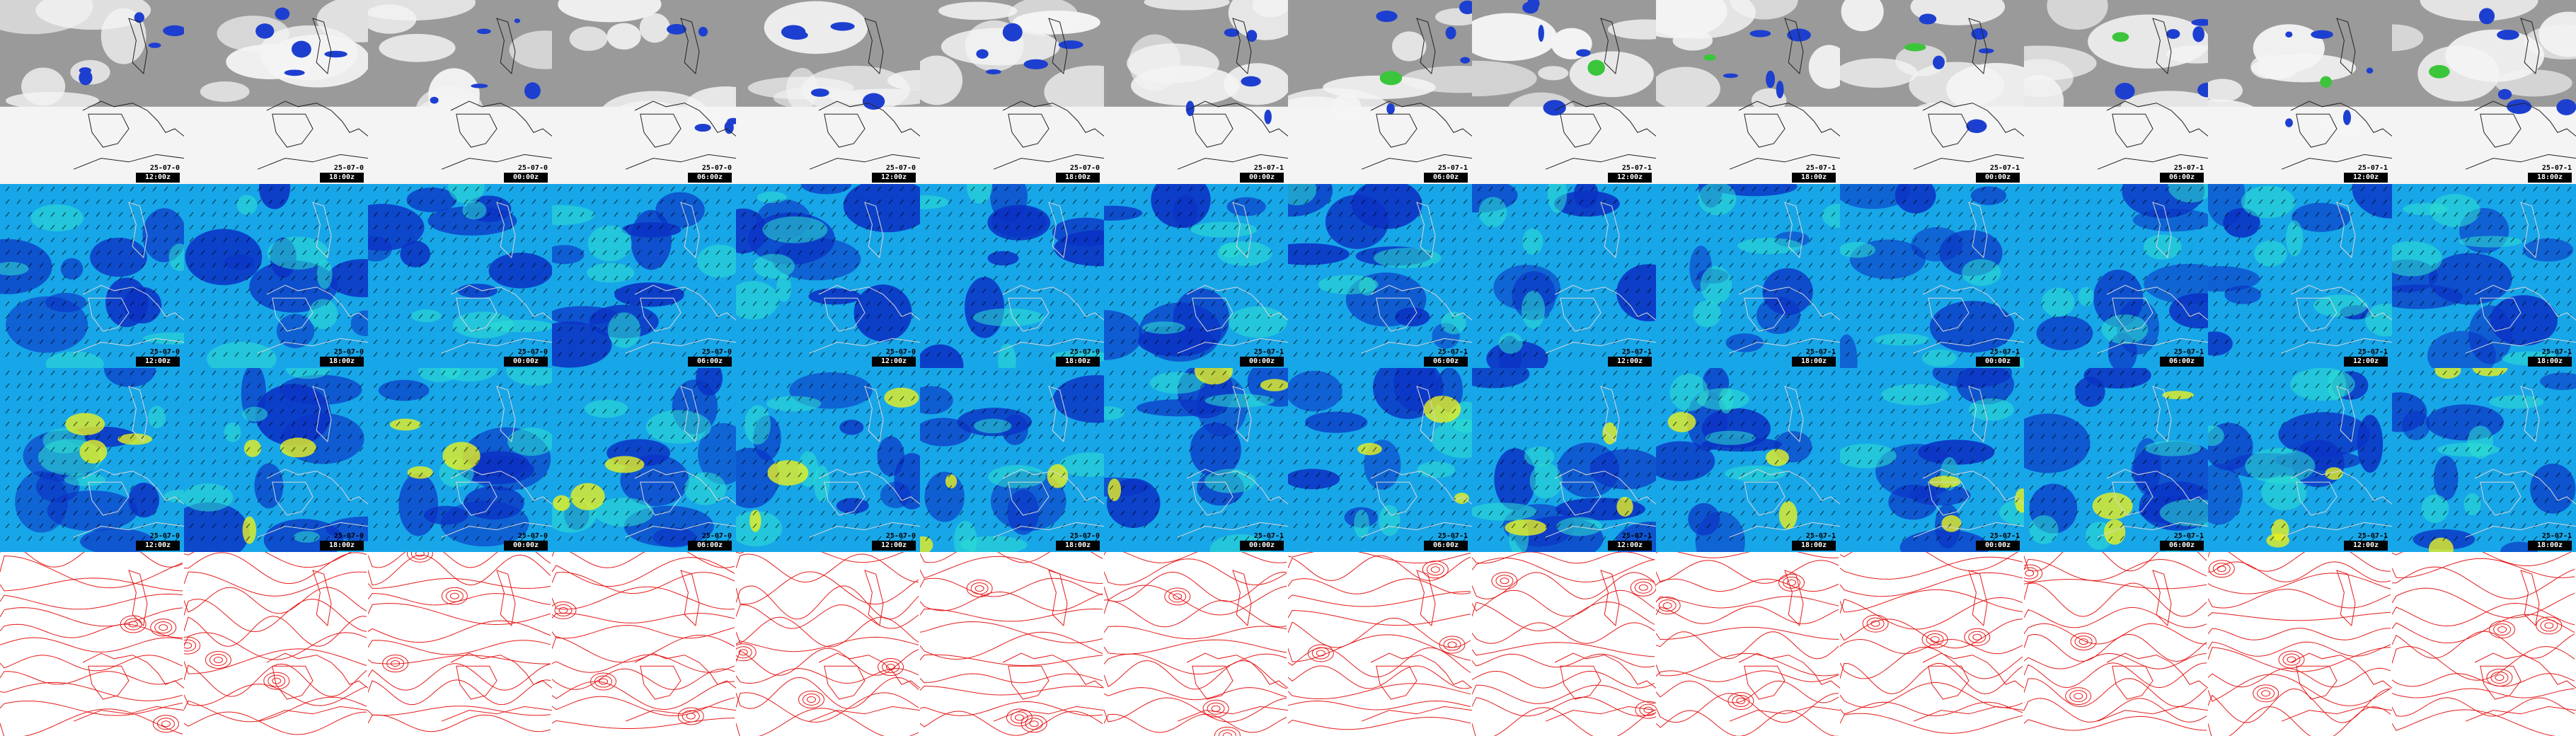  Describe the element at coordinates (1748, 276) in the screenshot. I see `panel-wind-lower-10: 25-07-1 18:00z` at that location.